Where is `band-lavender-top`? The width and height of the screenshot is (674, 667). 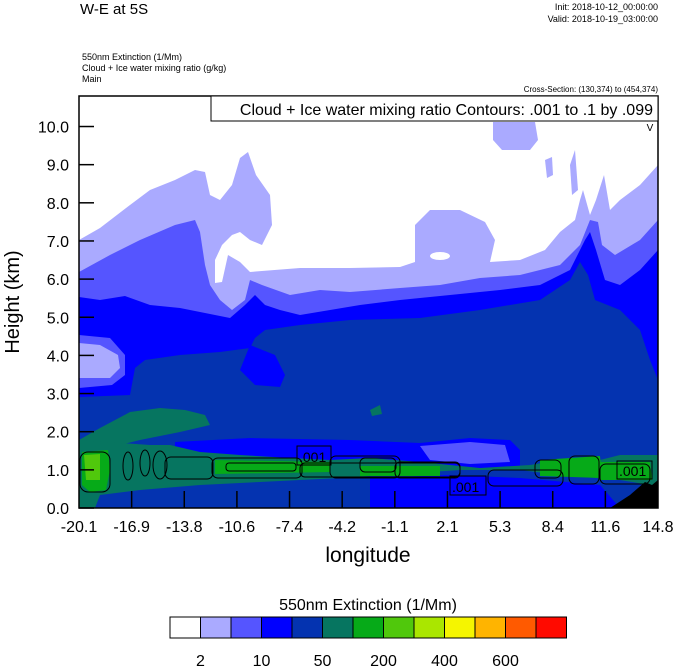 band-lavender-top is located at coordinates (515, 136).